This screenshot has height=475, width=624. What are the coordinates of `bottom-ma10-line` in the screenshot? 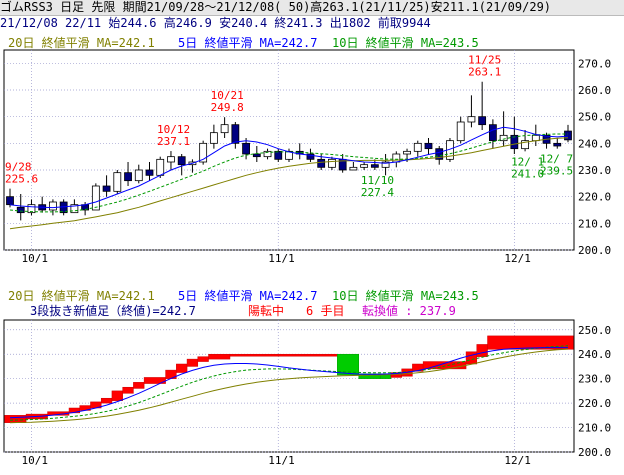 It's located at (289, 383).